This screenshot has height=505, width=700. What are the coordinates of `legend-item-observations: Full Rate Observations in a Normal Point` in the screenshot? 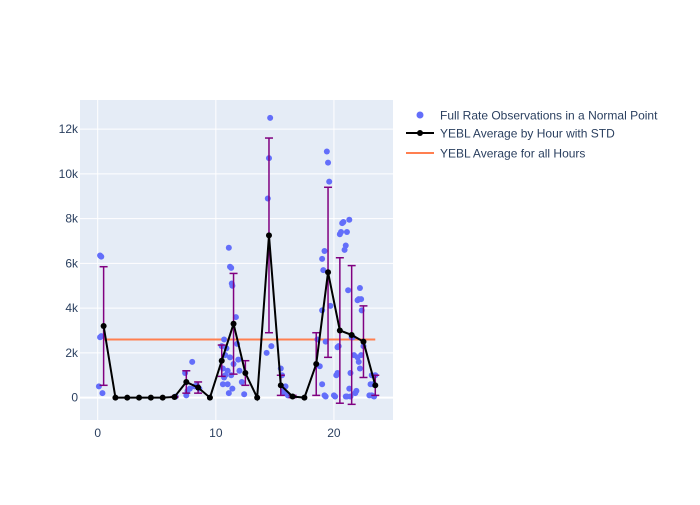 It's located at (537, 116).